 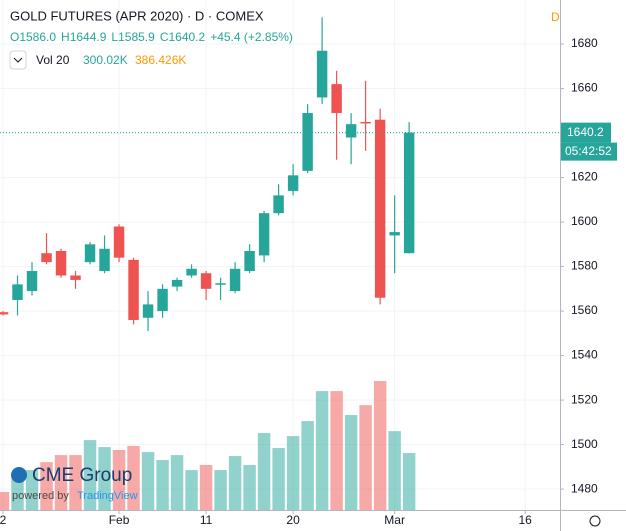 I want to click on countdown-label: 05:42:52, so click(x=588, y=151).